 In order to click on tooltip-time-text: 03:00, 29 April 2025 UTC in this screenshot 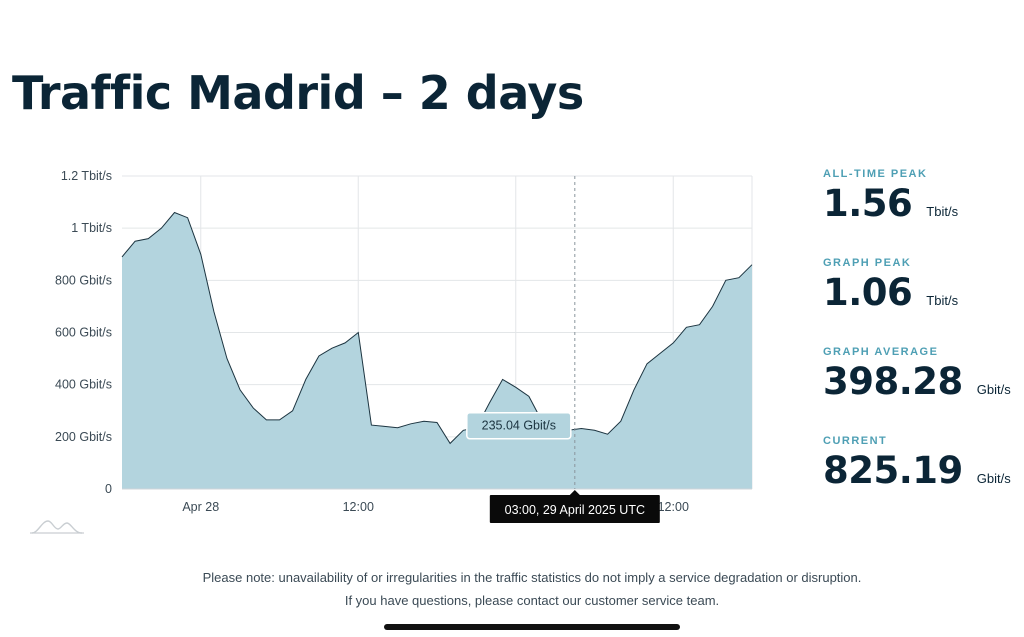, I will do `click(575, 510)`.